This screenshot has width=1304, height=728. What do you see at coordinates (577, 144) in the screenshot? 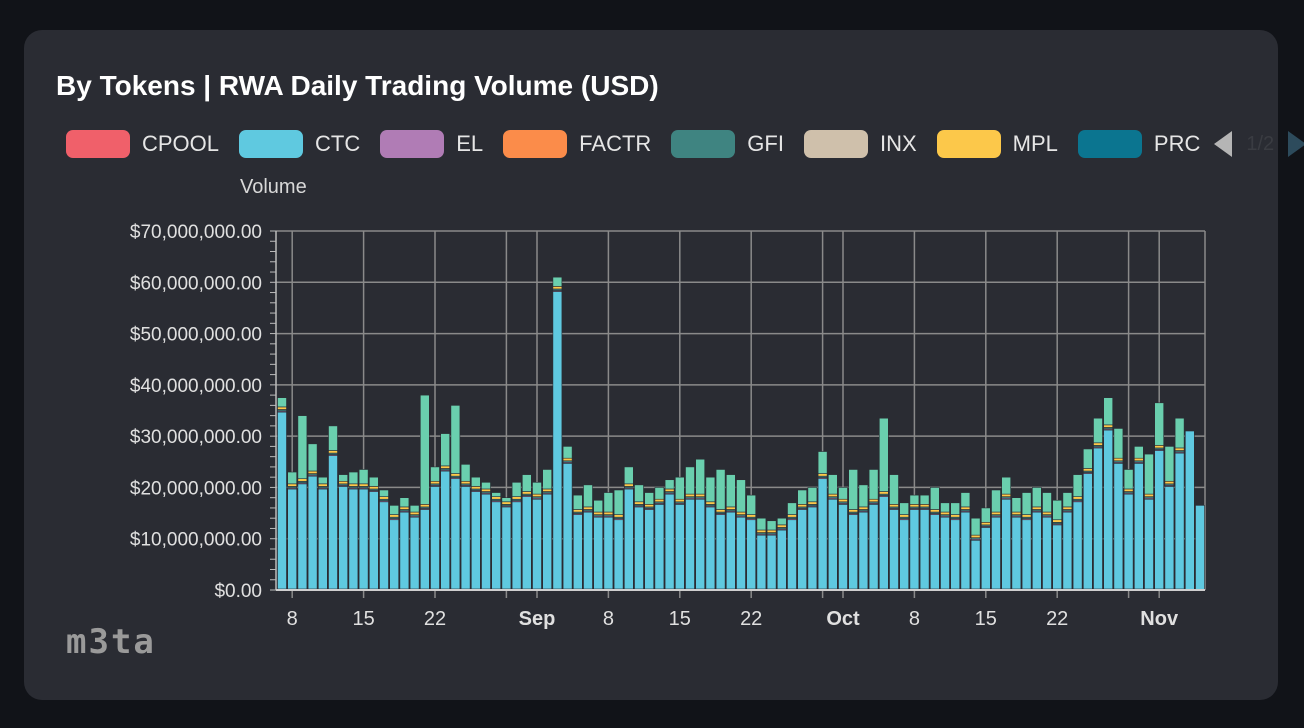
I see `legend-item-factr: FACTR` at bounding box center [577, 144].